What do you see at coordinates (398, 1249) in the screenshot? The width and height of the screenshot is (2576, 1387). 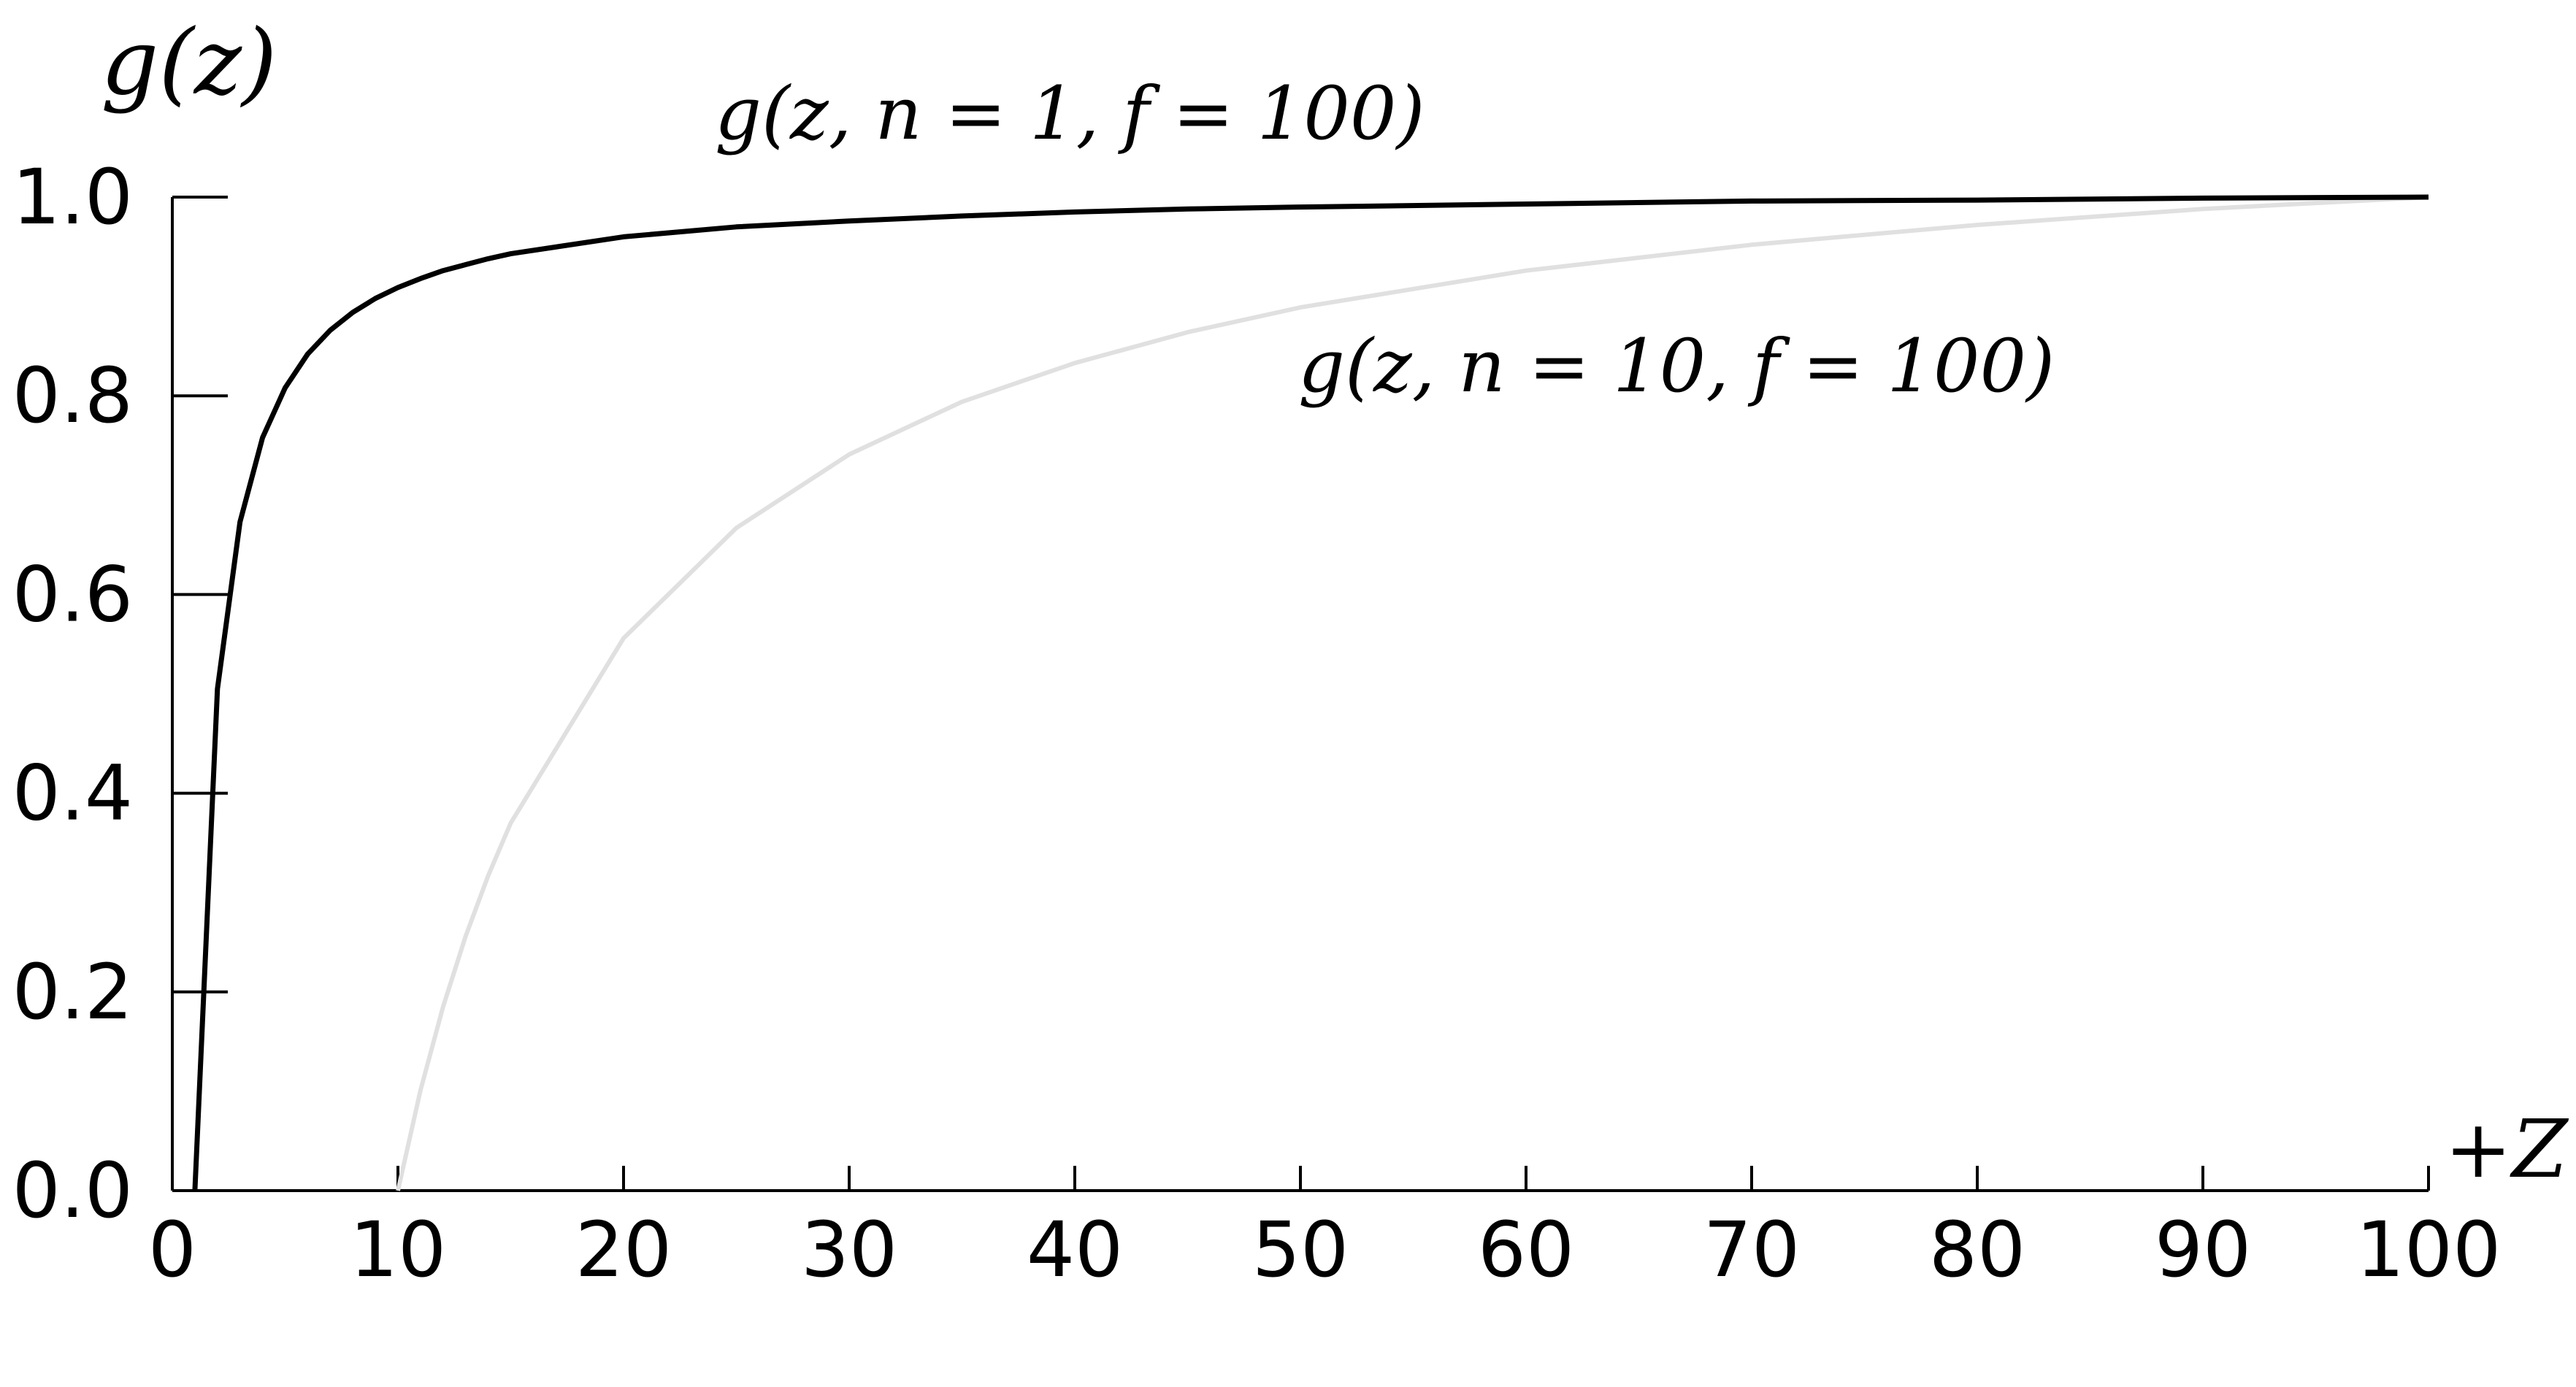 I see `x-tick-label: 10` at bounding box center [398, 1249].